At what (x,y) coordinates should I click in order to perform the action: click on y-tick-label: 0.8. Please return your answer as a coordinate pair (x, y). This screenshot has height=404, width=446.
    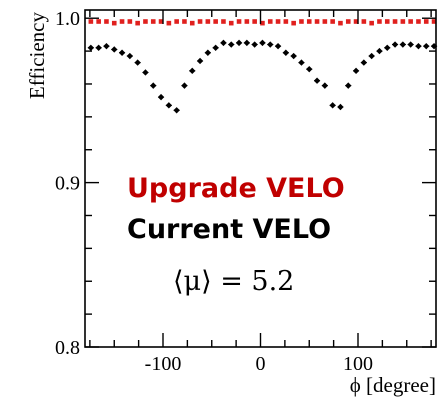
    Looking at the image, I should click on (67, 348).